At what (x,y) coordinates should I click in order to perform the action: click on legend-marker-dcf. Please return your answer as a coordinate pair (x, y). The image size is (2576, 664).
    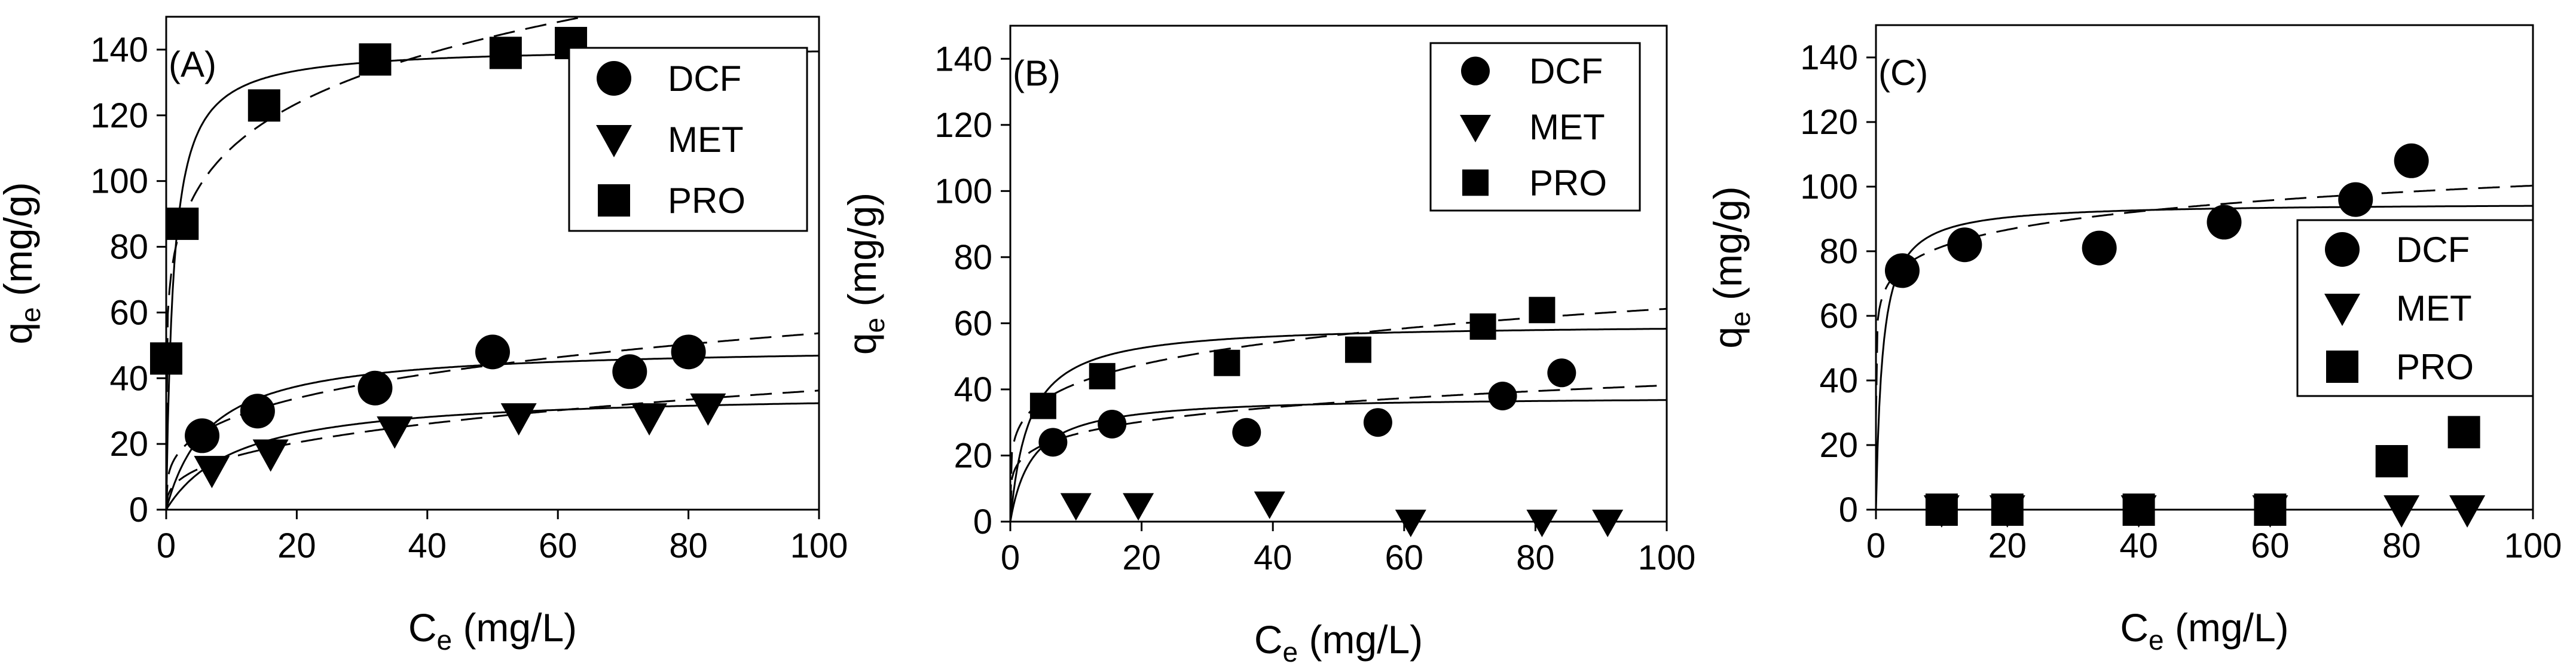
    Looking at the image, I should click on (2342, 249).